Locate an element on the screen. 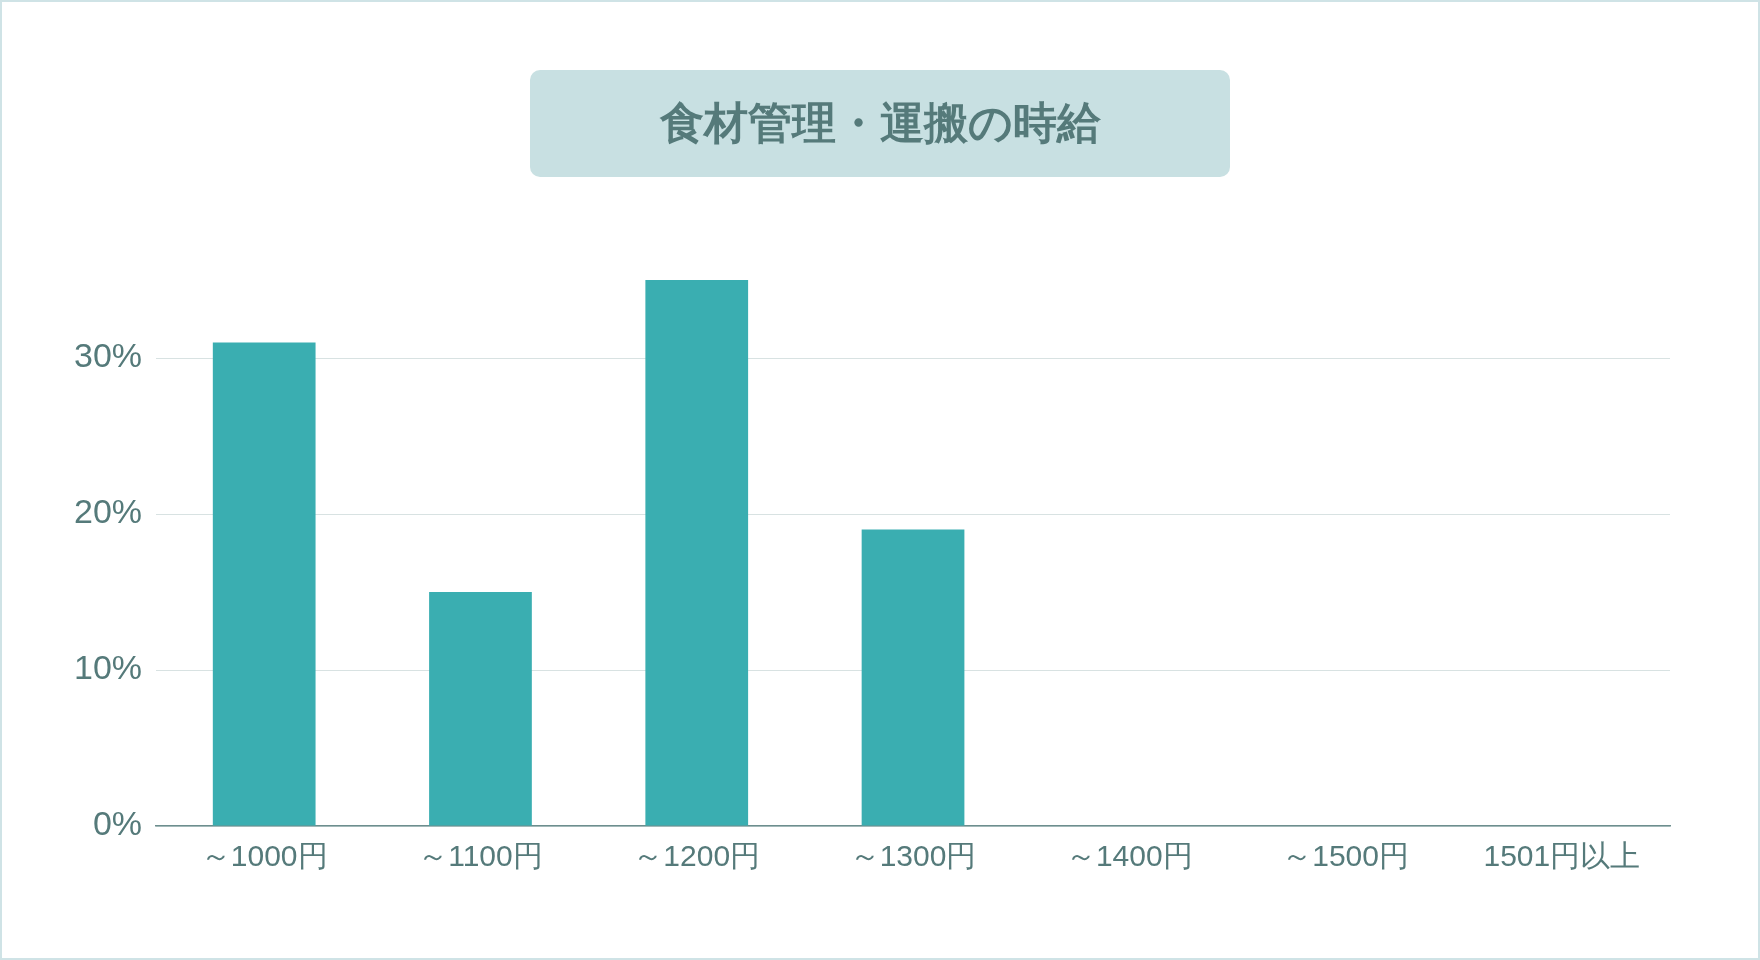 This screenshot has width=1760, height=960. x-tick-label: ～1000円 is located at coordinates (264, 856).